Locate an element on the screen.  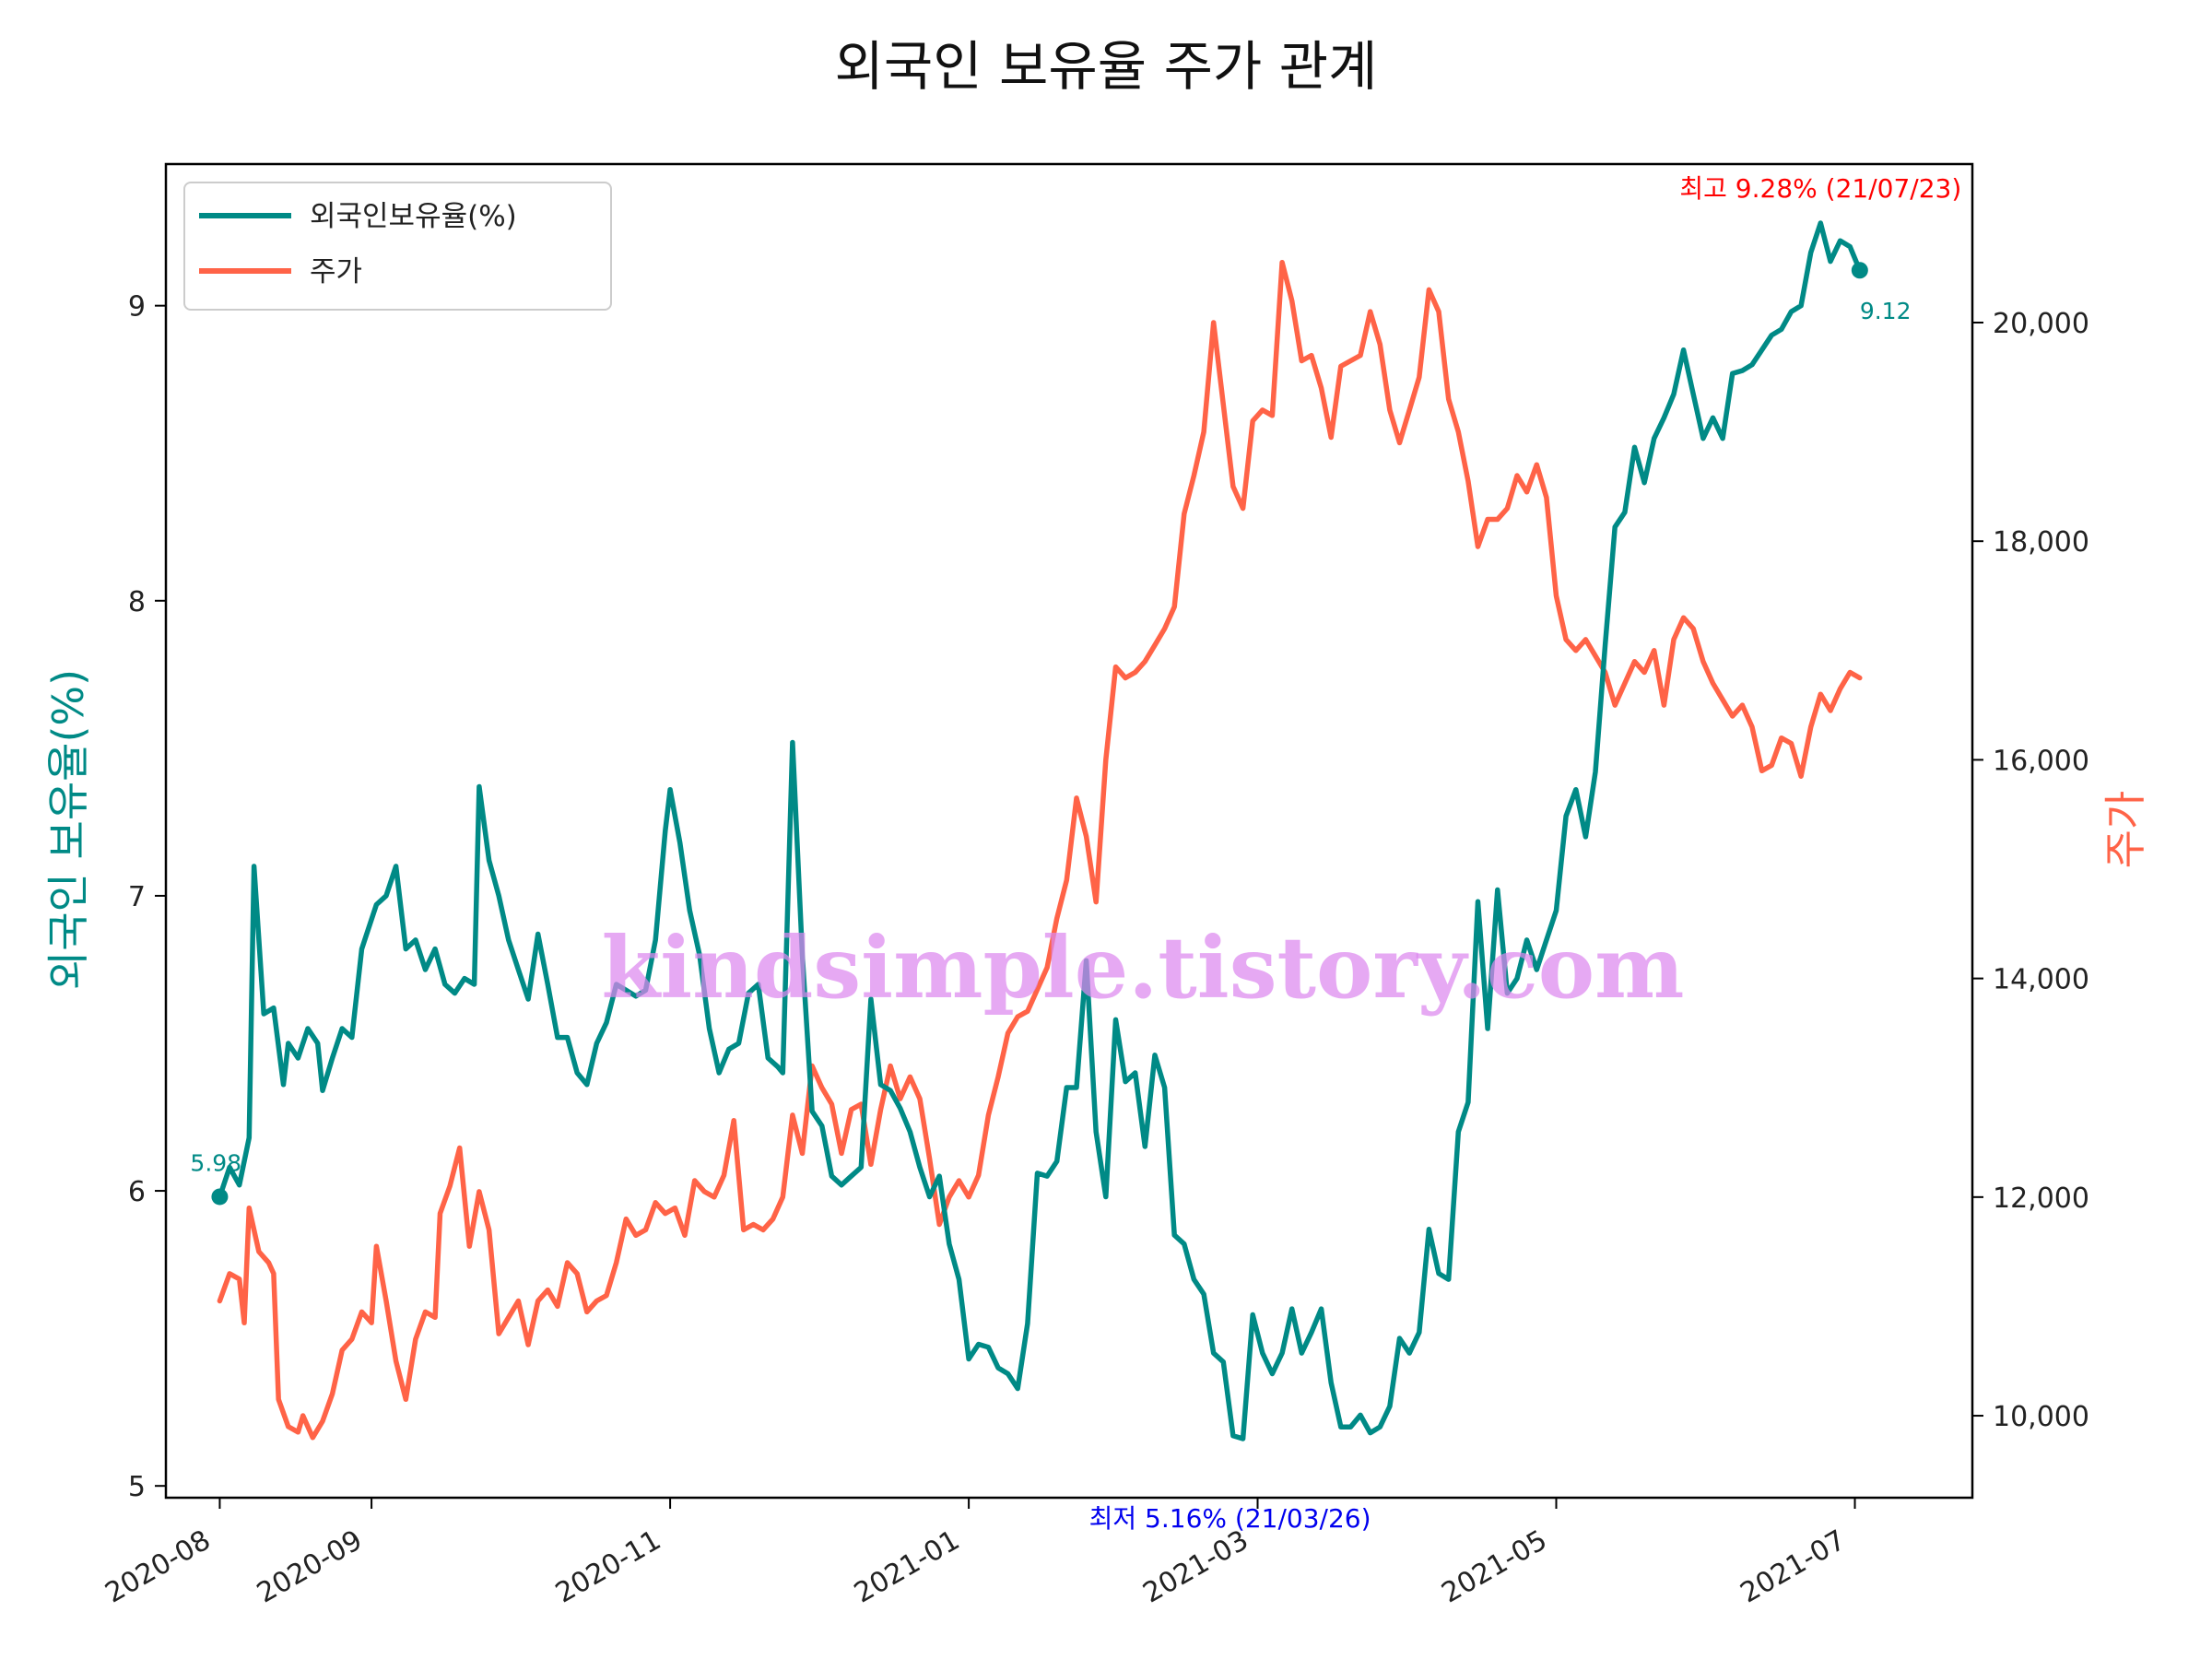
left-y-axis: 5 6 7 8 9 is located at coordinates (147, 897).